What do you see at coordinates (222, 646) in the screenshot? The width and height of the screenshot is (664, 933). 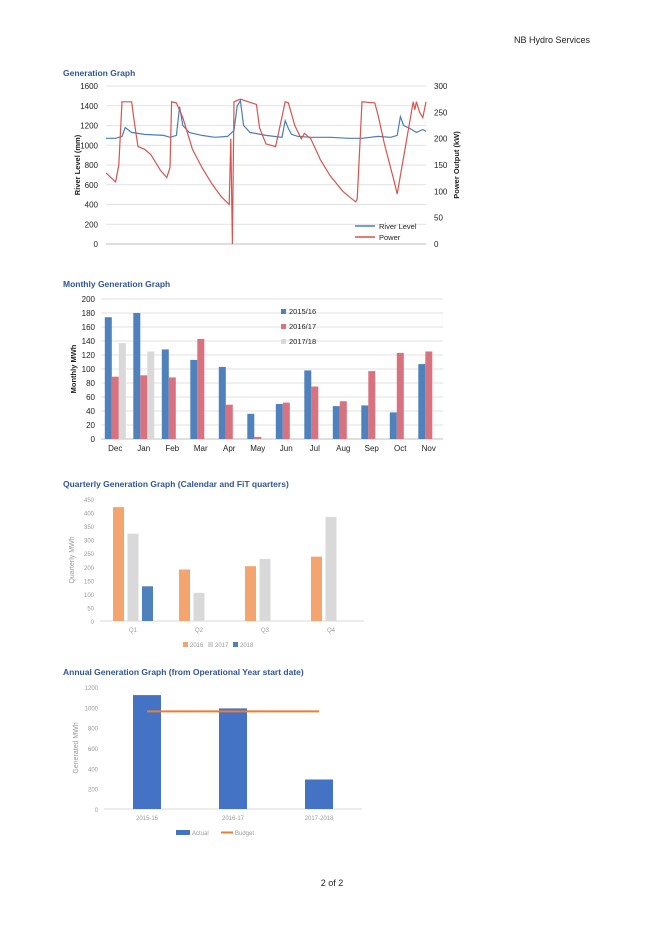 I see `legend-label: 2017` at bounding box center [222, 646].